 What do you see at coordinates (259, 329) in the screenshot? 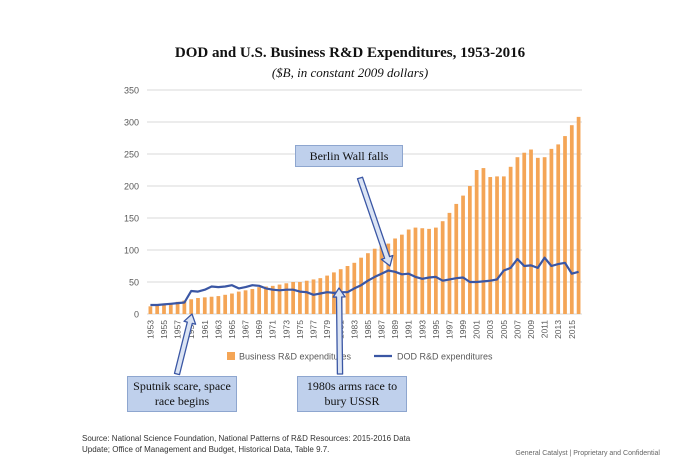
I see `x-tick-label: 1969` at bounding box center [259, 329].